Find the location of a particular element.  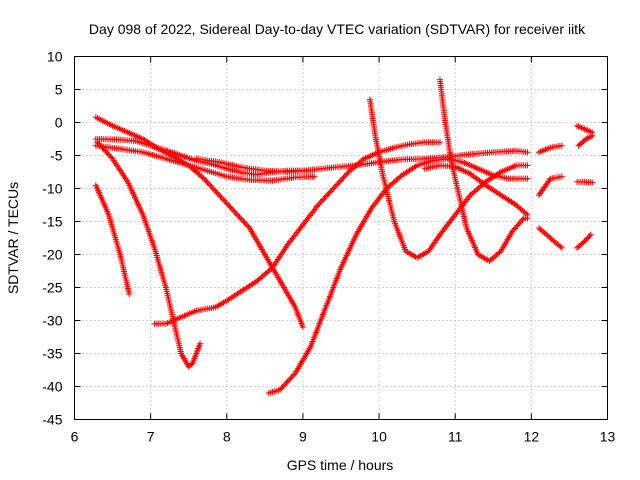

y-tick-label: 0 is located at coordinates (59, 123).